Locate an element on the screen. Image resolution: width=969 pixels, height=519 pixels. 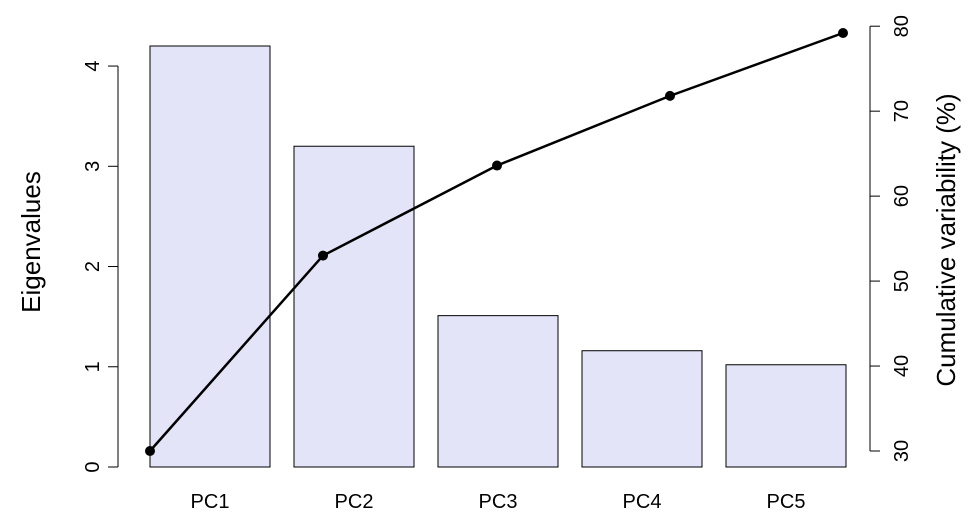
cumulative-point-pc2 is located at coordinates (323, 255).